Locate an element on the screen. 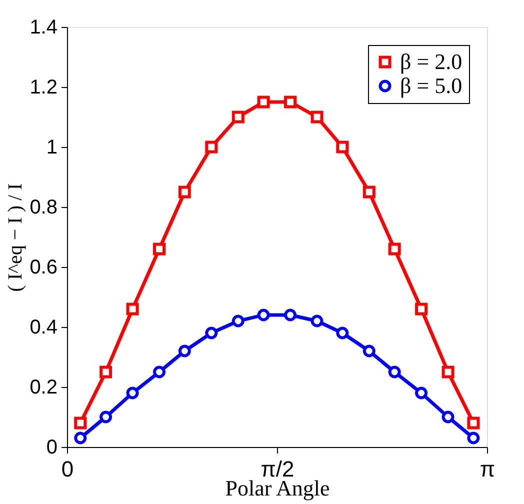 The image size is (524, 504). y-tick-label: 1 is located at coordinates (52, 147).